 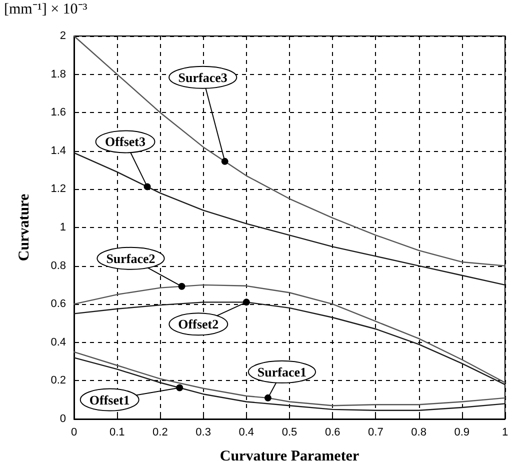 What do you see at coordinates (282, 372) in the screenshot?
I see `series-label: Surface1` at bounding box center [282, 372].